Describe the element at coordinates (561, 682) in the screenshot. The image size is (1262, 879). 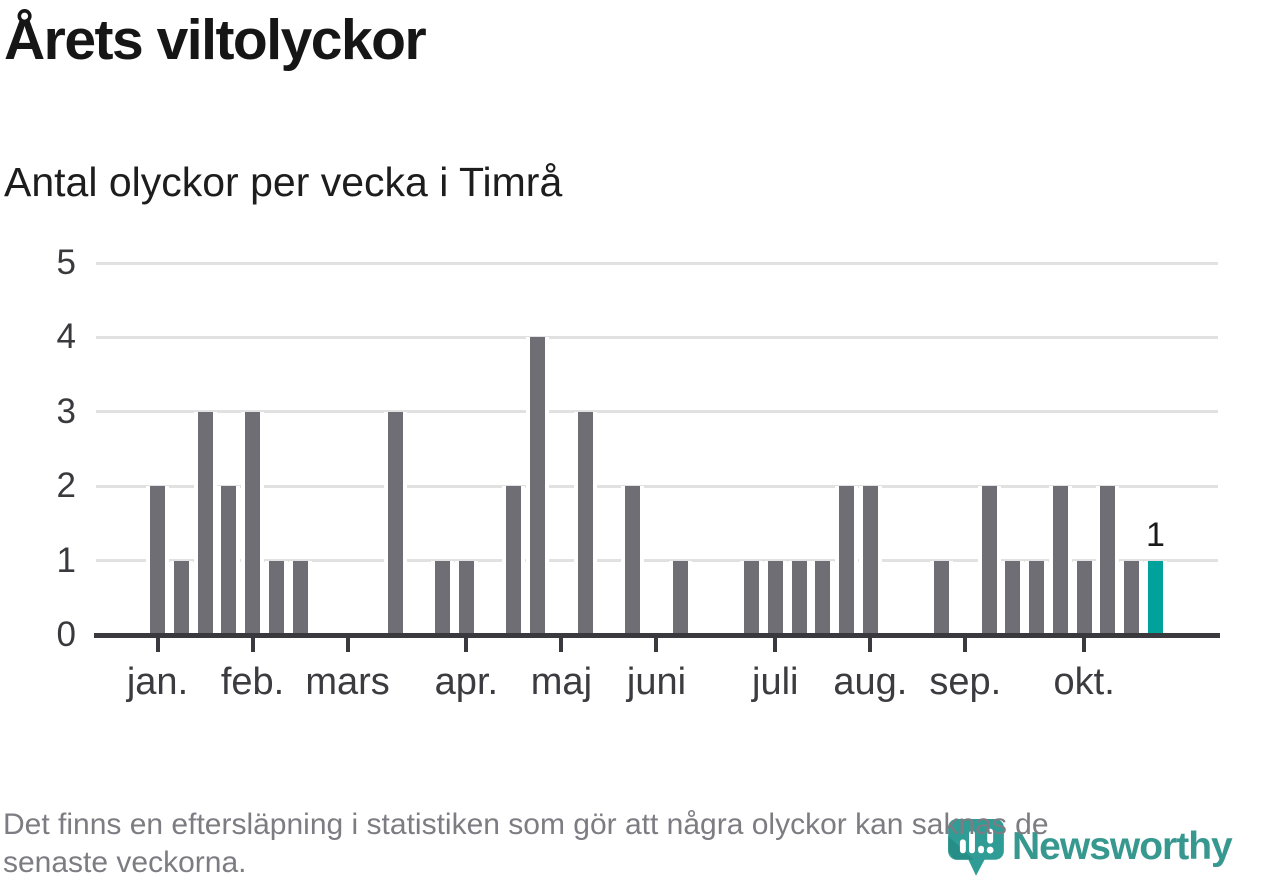
I see `x-axis-label: maj` at that location.